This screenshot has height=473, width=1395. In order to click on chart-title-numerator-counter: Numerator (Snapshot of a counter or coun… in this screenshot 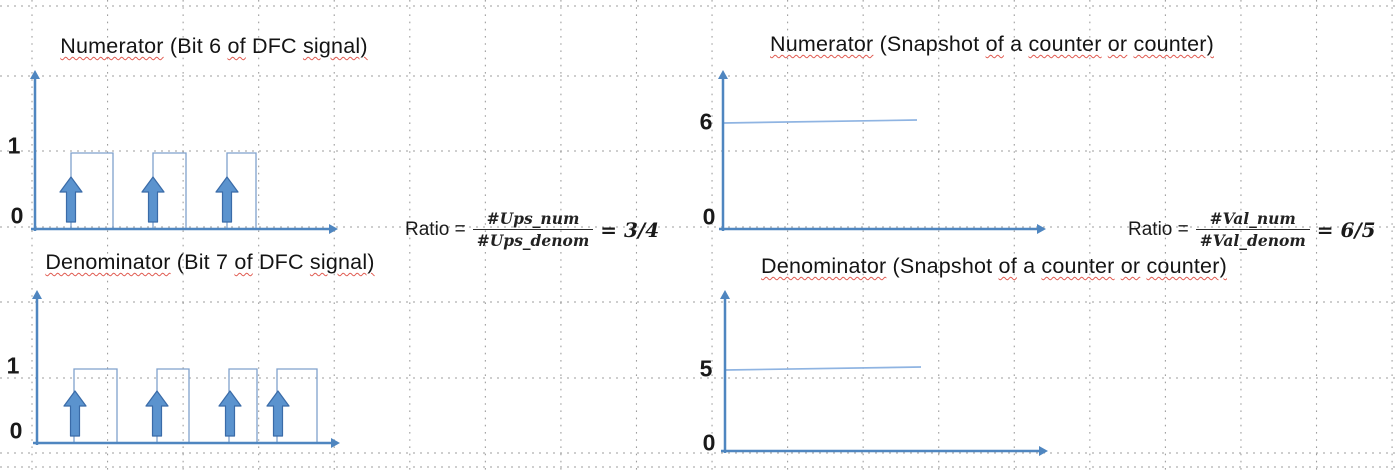, I will do `click(992, 44)`.